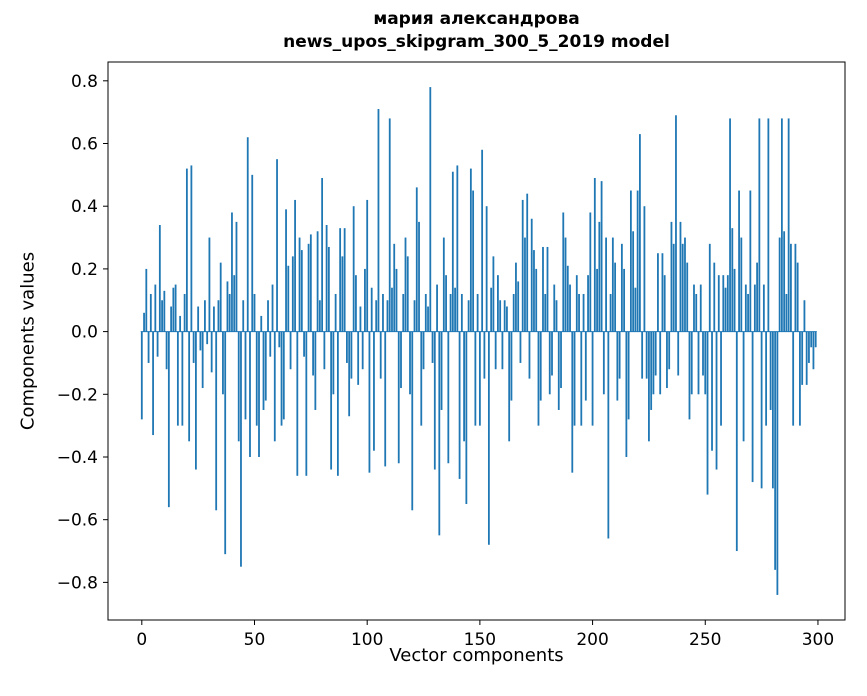  What do you see at coordinates (705, 640) in the screenshot?
I see `x-tick-label: 250` at bounding box center [705, 640].